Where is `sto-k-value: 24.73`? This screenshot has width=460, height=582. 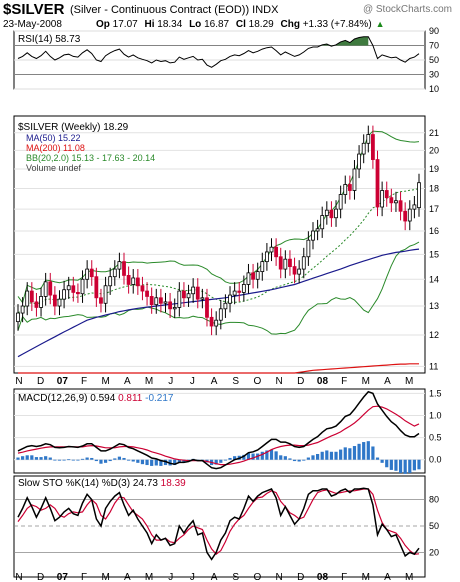 sto-k-value: 24.73 is located at coordinates (145, 483).